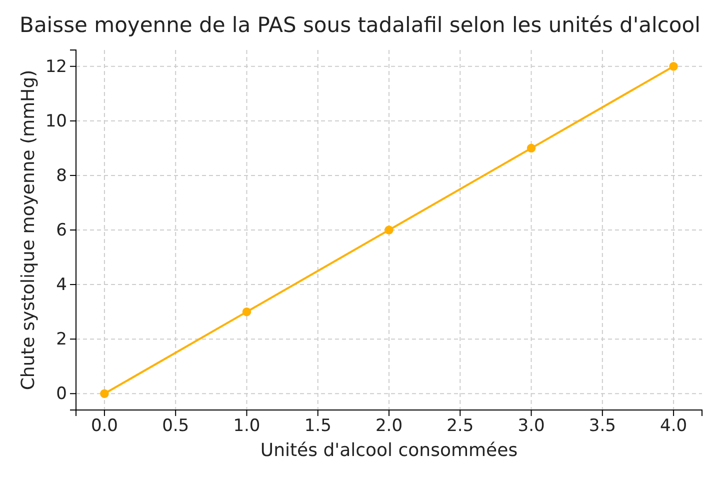 The image size is (720, 480). What do you see at coordinates (246, 426) in the screenshot?
I see `x-tick-label: 1.0` at bounding box center [246, 426].